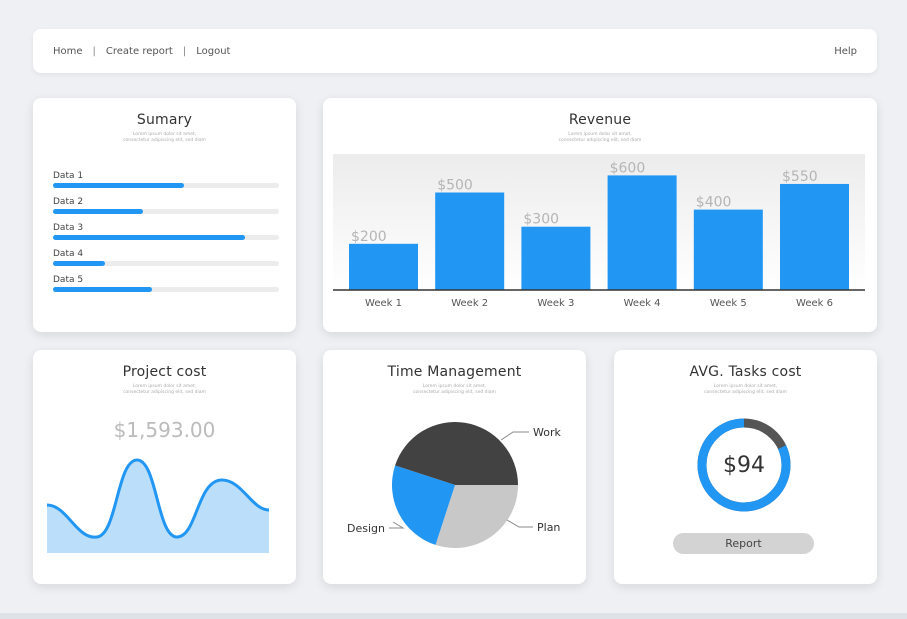 This screenshot has height=619, width=907. What do you see at coordinates (139, 51) in the screenshot?
I see `nav-create-report-link: Create report` at bounding box center [139, 51].